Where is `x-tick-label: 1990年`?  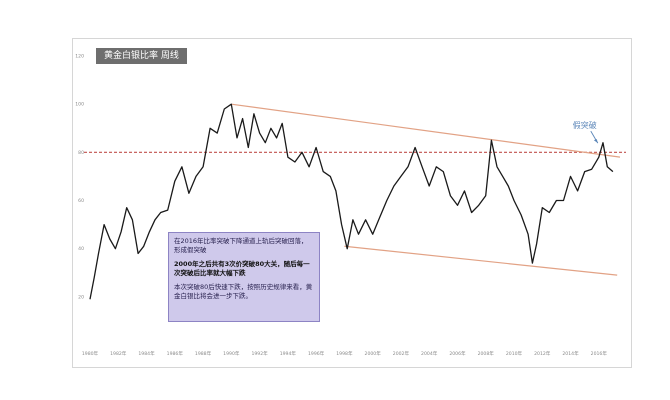 x-tick-label: 1990年 is located at coordinates (231, 353).